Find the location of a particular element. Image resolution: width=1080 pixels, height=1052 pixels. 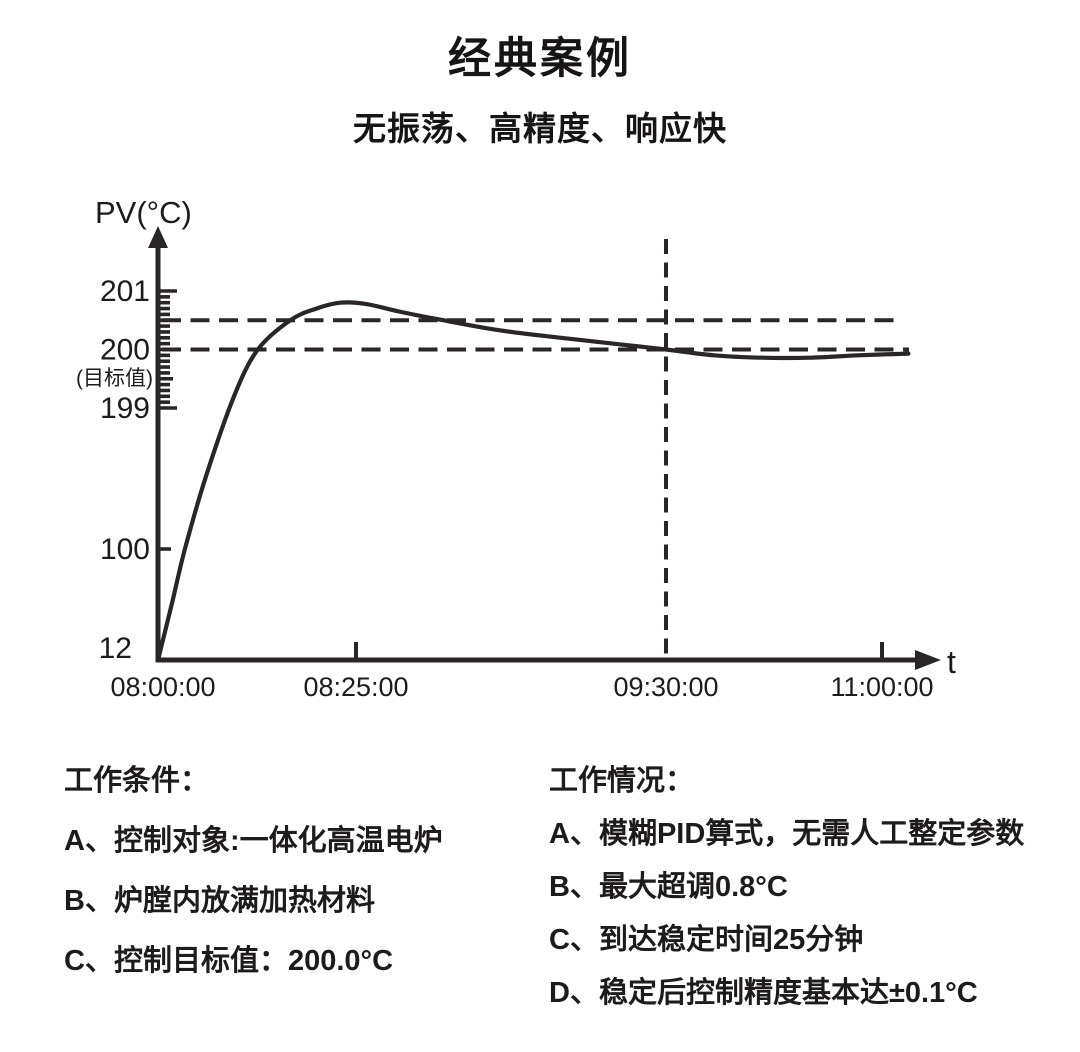

x-tick-label-0930: 09:30:00 is located at coordinates (665, 687).